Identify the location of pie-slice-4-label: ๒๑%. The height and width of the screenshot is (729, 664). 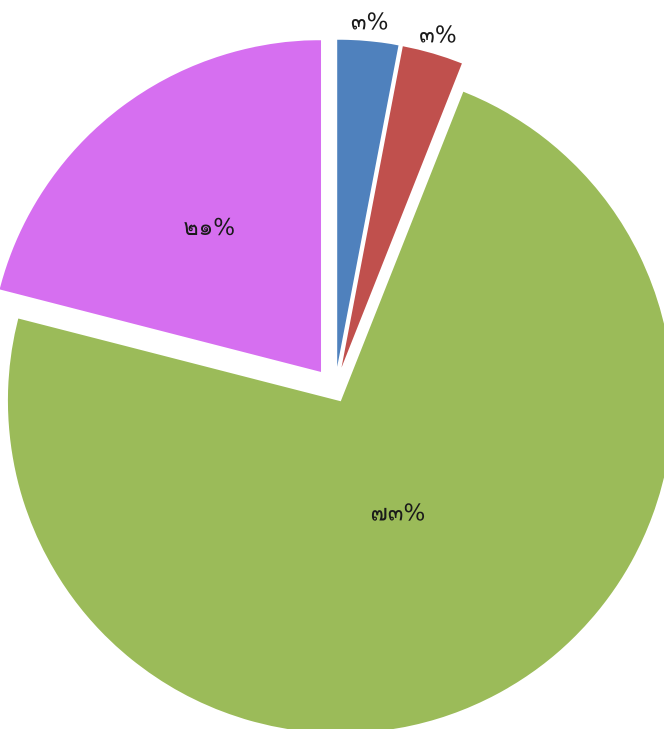
(209, 228).